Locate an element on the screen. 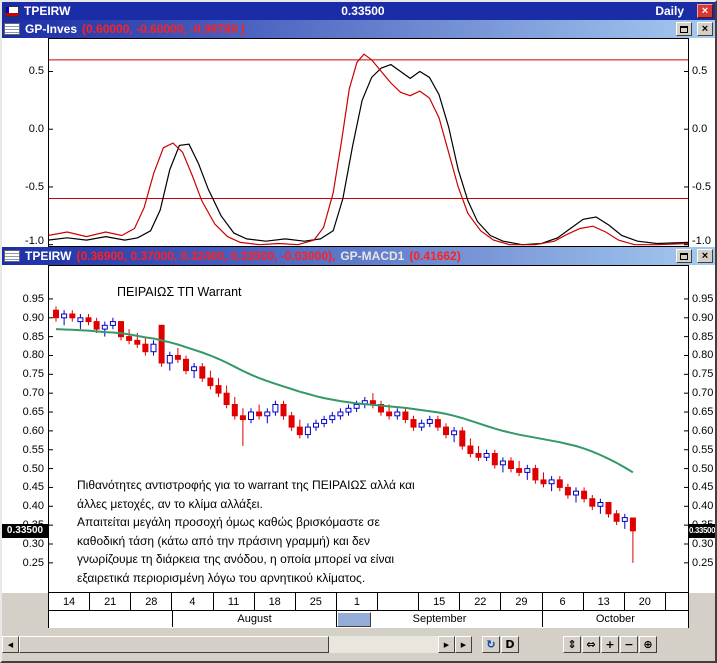  indicator-name: GP-Inves is located at coordinates (51, 29).